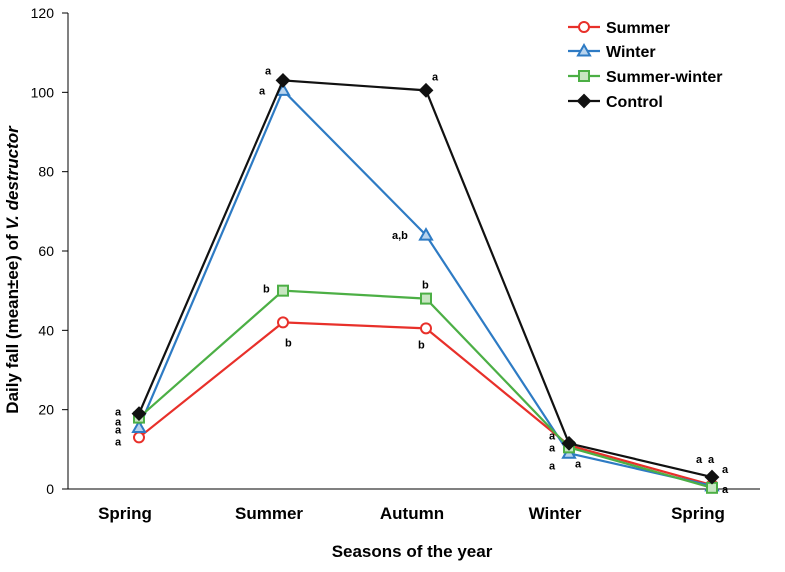 The height and width of the screenshot is (572, 785). I want to click on y-axis-title-species: V. destructor, so click(12, 177).